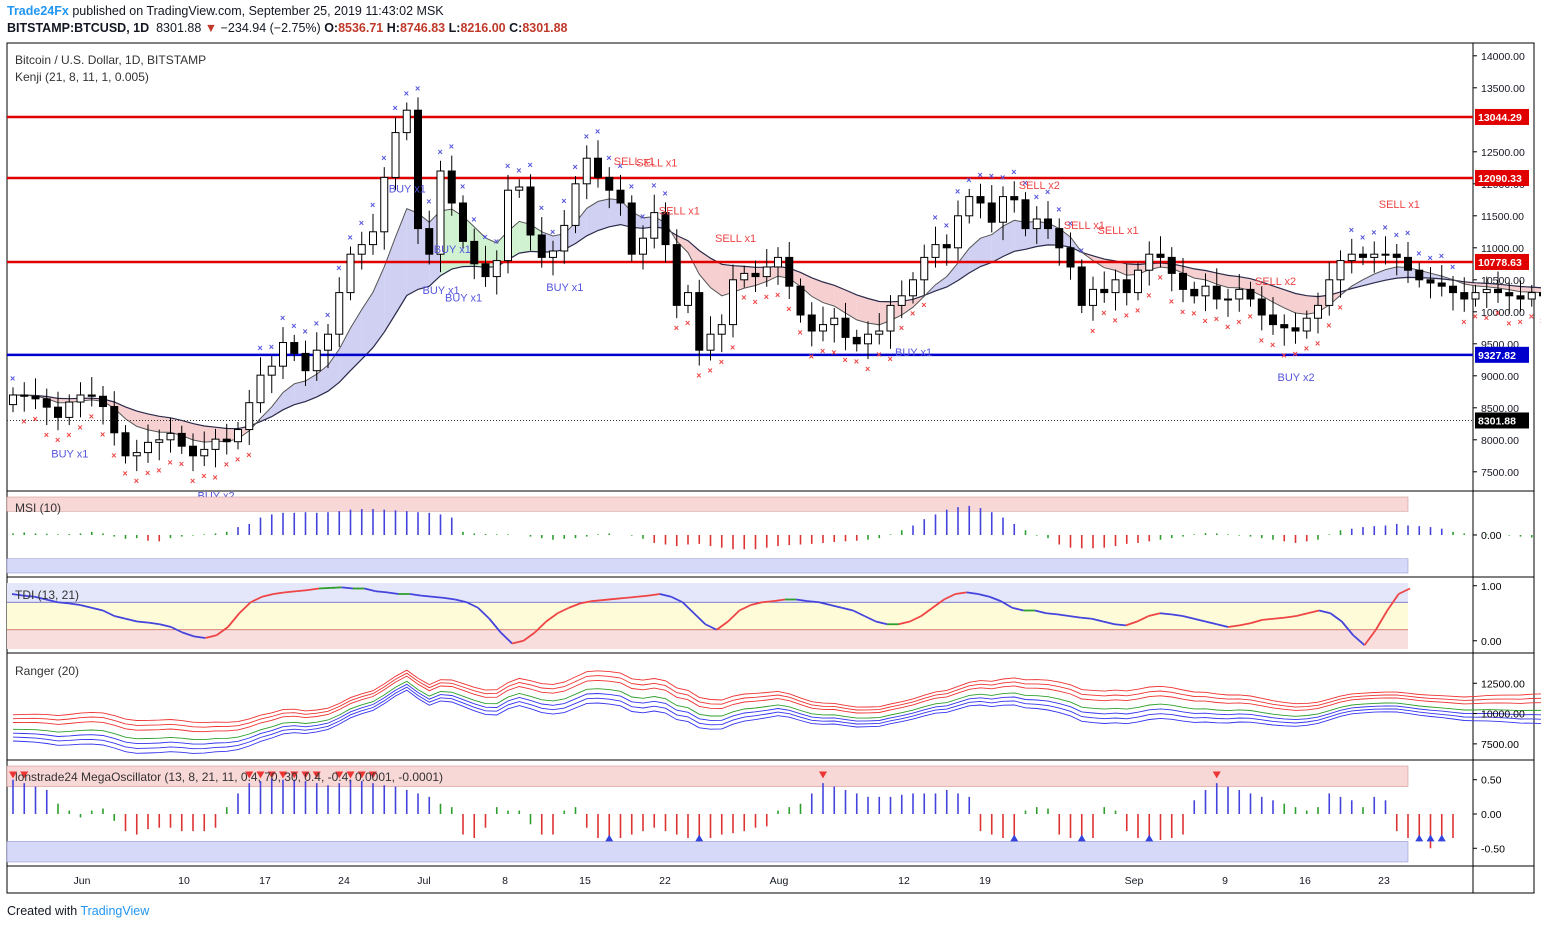 The image size is (1541, 930). I want to click on x-tick-label: 16, so click(1305, 881).